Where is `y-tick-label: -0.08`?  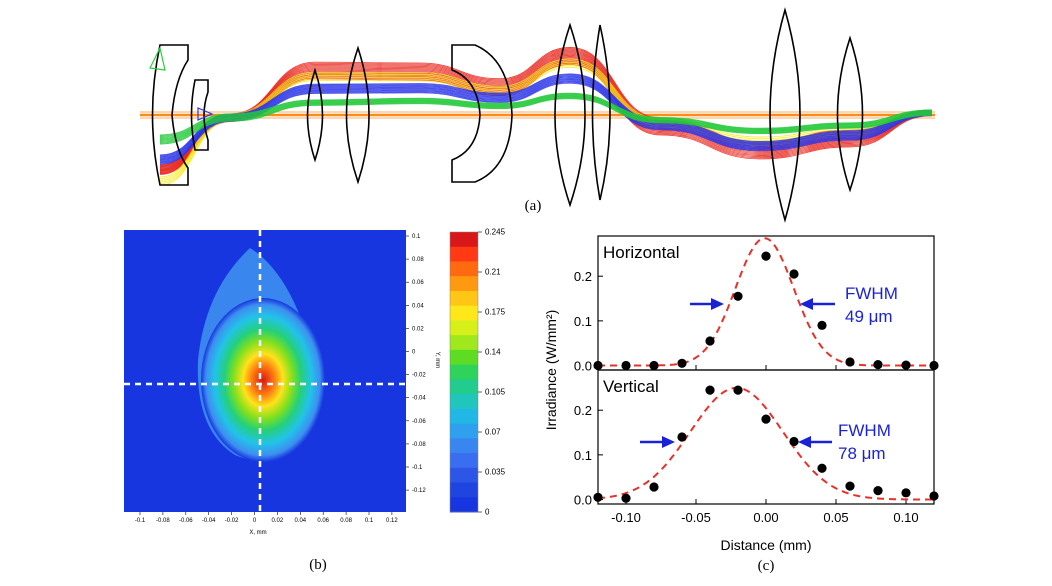
y-tick-label: -0.08 is located at coordinates (419, 445).